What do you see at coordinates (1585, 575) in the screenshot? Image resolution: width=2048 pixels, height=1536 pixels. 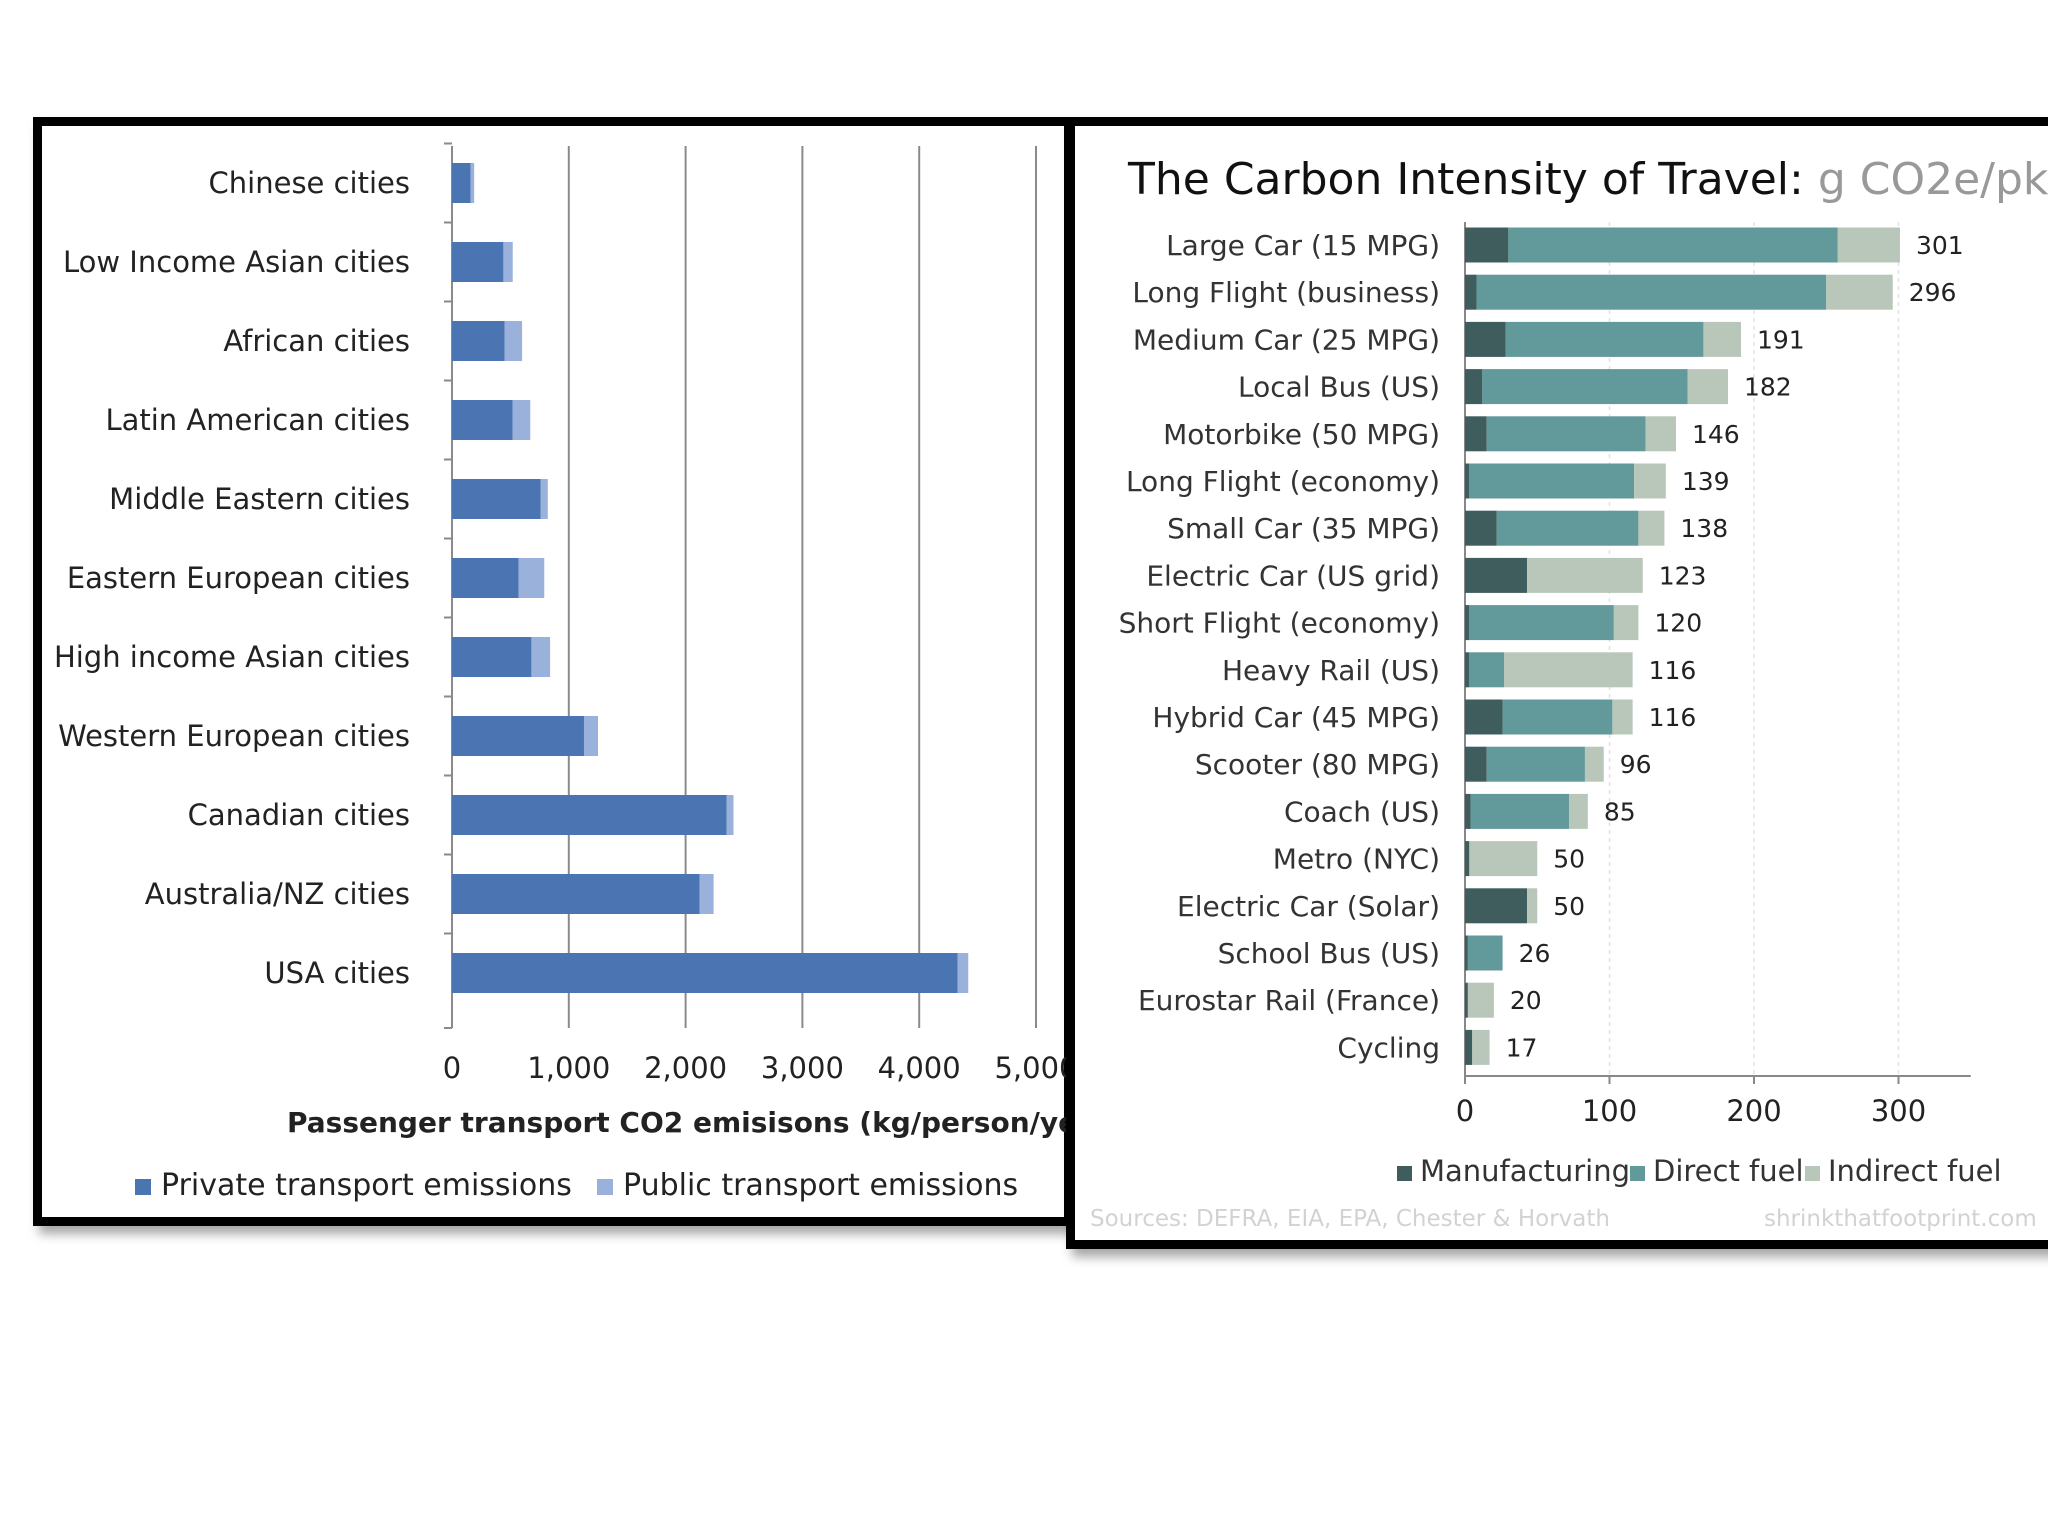 I see `bar-indirect-fuel-electric-car-us-grid` at bounding box center [1585, 575].